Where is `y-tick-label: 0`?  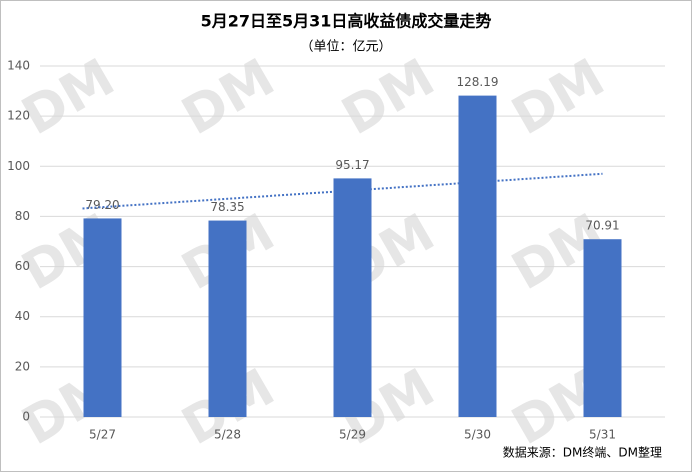
y-tick-label: 0 is located at coordinates (26, 417).